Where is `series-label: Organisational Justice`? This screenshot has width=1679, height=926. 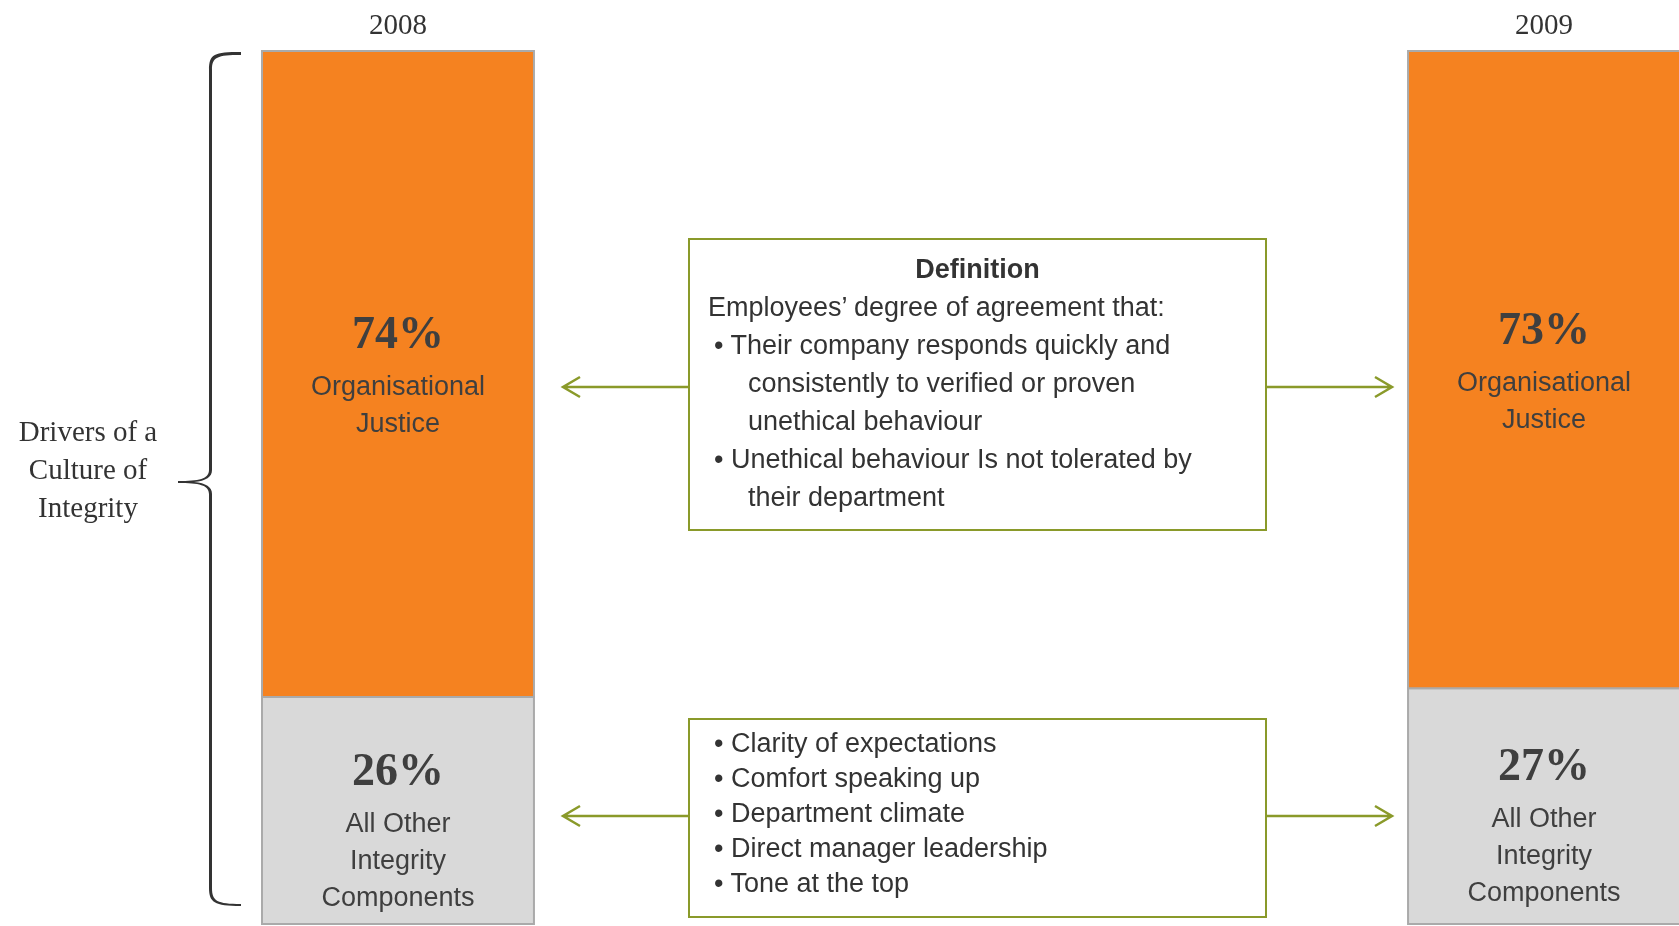 series-label: Organisational Justice is located at coordinates (398, 405).